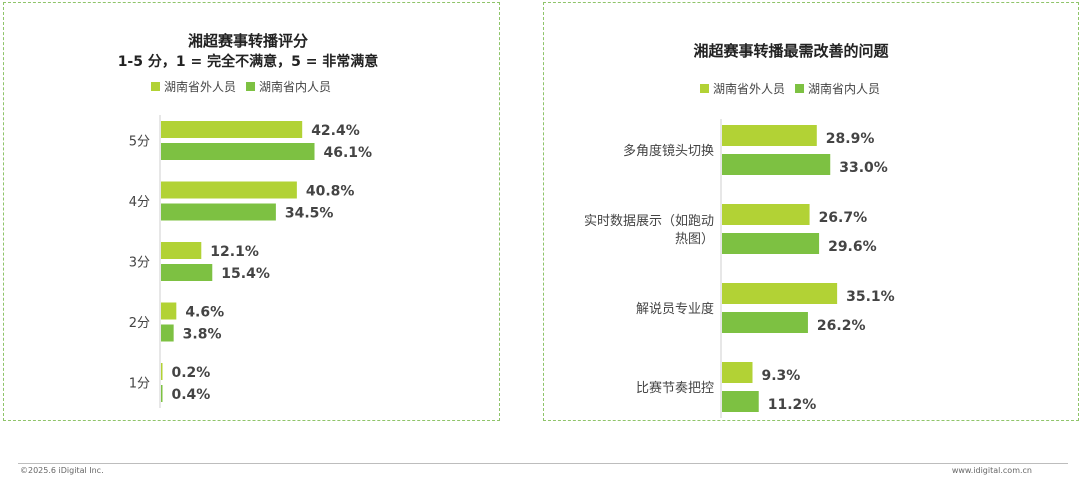 The image size is (1080, 481). What do you see at coordinates (543, 463) in the screenshot?
I see `footer-divider` at bounding box center [543, 463].